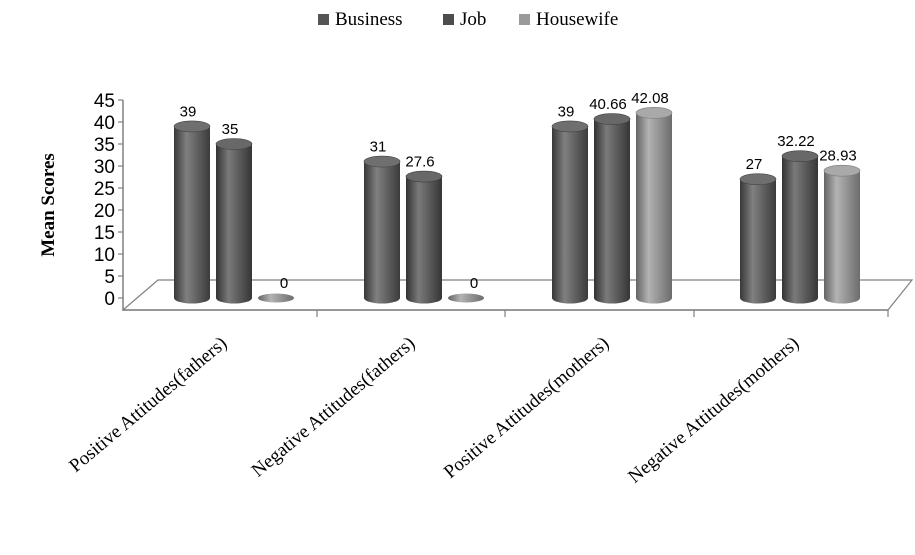 The height and width of the screenshot is (555, 915). I want to click on category-label: Negative Attitudes(mothers), so click(713, 410).